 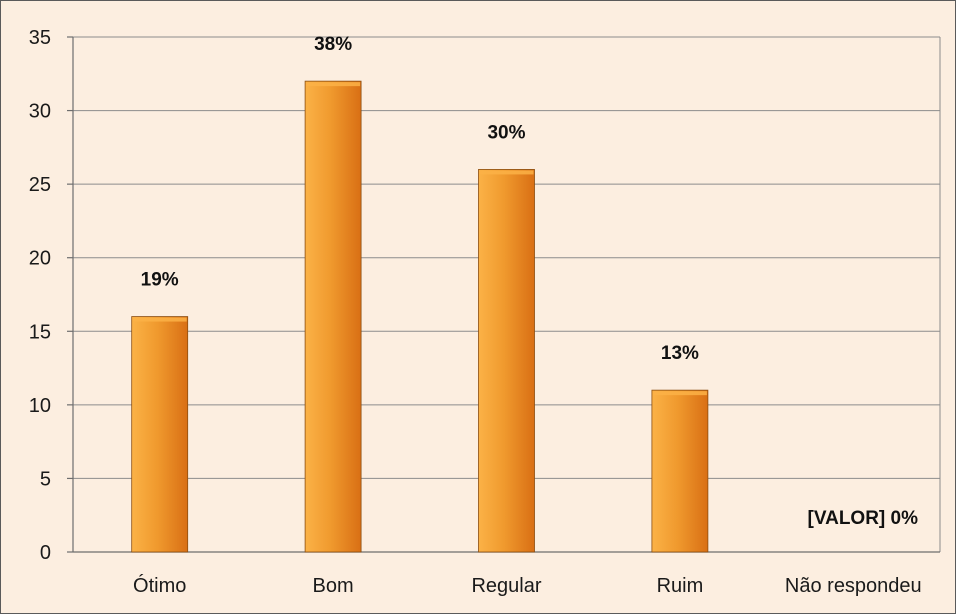 I want to click on y-tick-label: 0, so click(x=45, y=553).